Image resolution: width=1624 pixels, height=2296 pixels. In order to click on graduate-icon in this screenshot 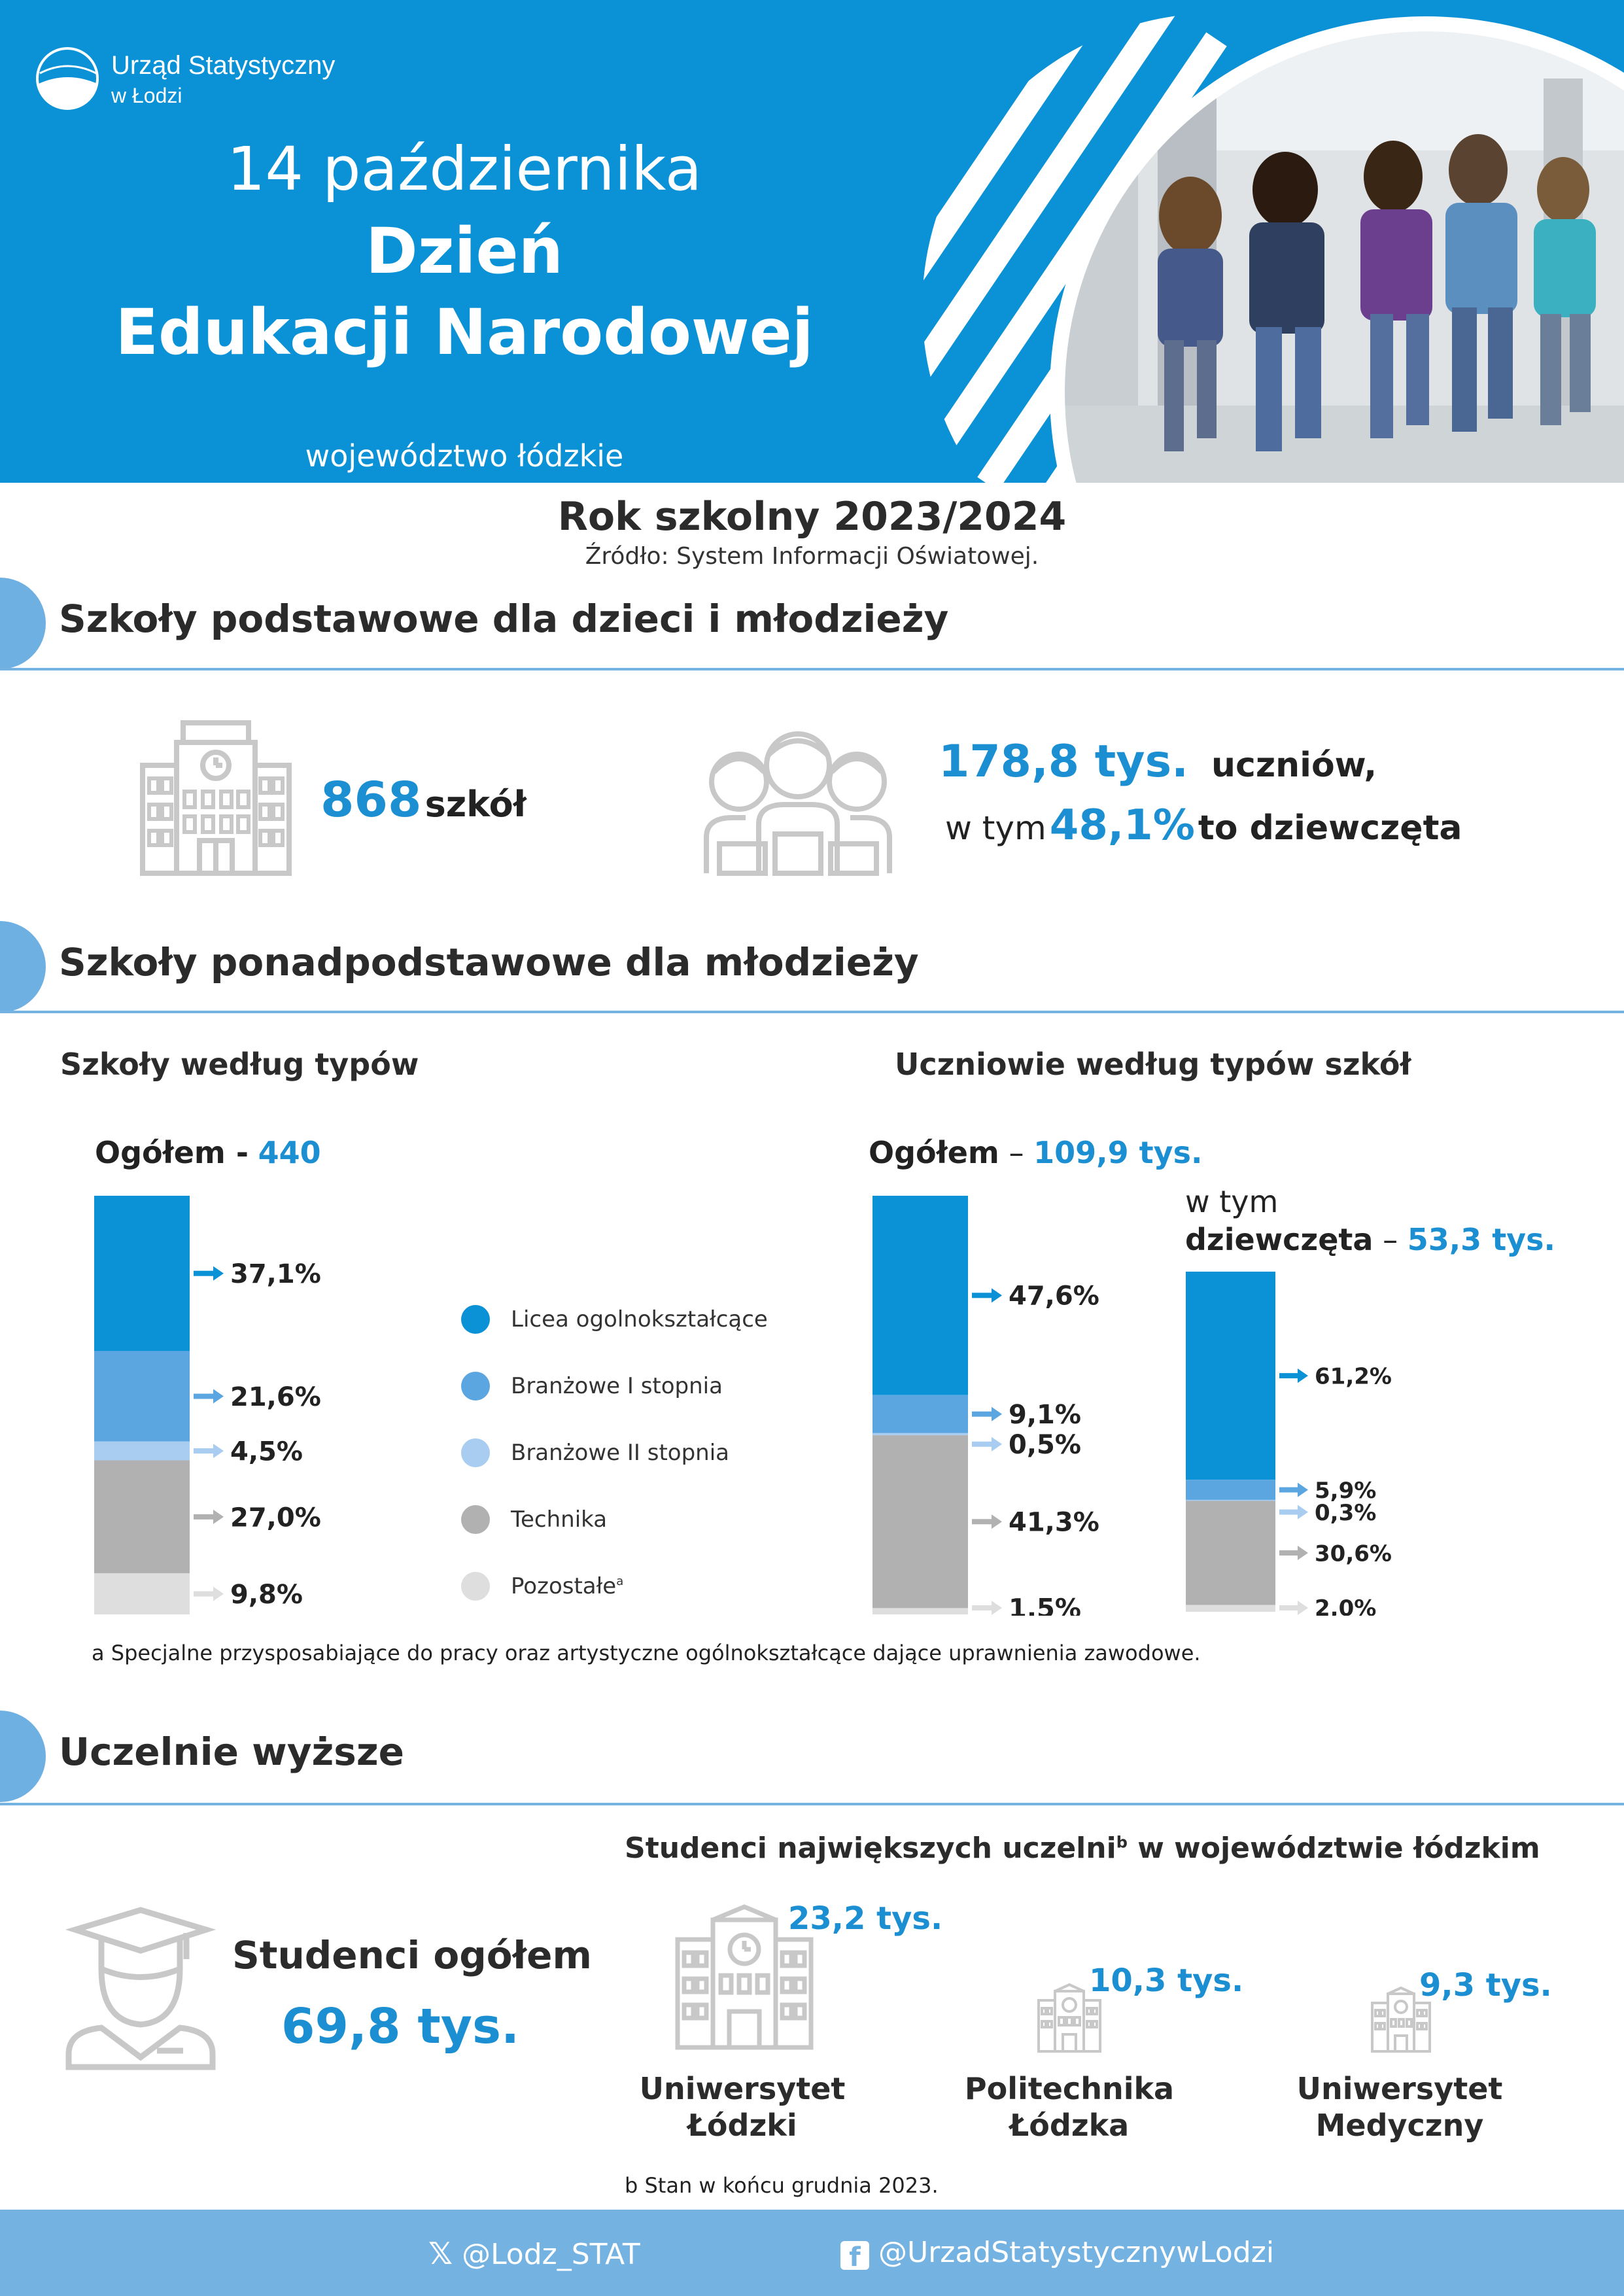, I will do `click(140, 1988)`.